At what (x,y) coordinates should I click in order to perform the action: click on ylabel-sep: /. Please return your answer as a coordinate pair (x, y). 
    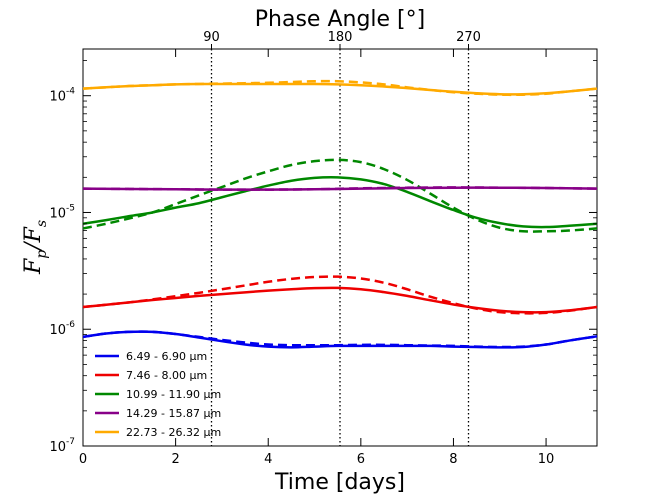
    Looking at the image, I should click on (33, 246).